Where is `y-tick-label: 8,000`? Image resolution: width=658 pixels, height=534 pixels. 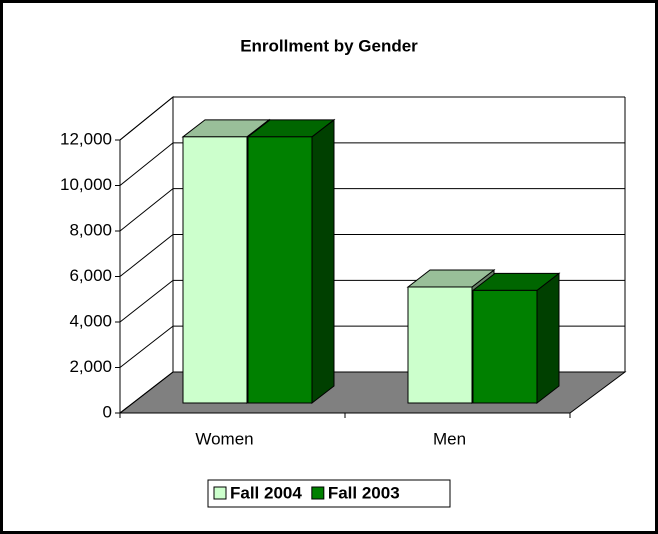
y-tick-label: 8,000 is located at coordinates (90, 229).